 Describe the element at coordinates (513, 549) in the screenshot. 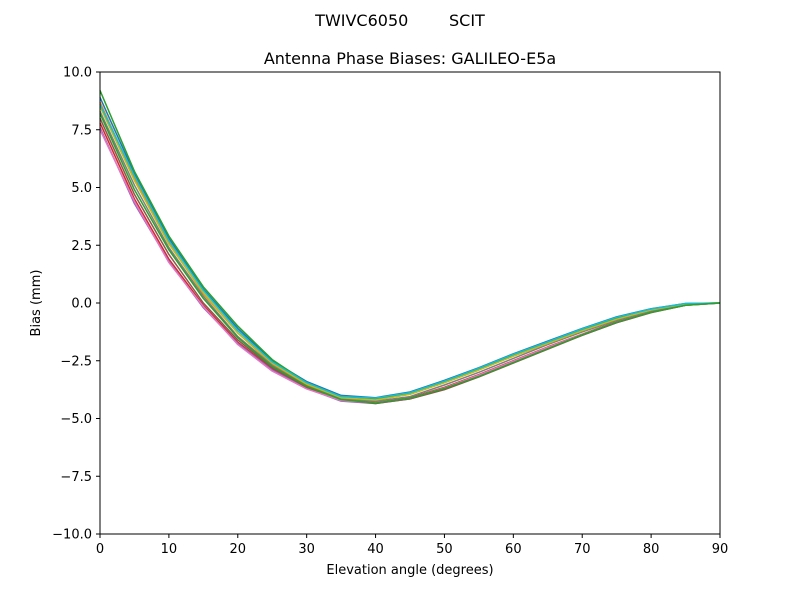

I see `x-tick-label: 60` at that location.